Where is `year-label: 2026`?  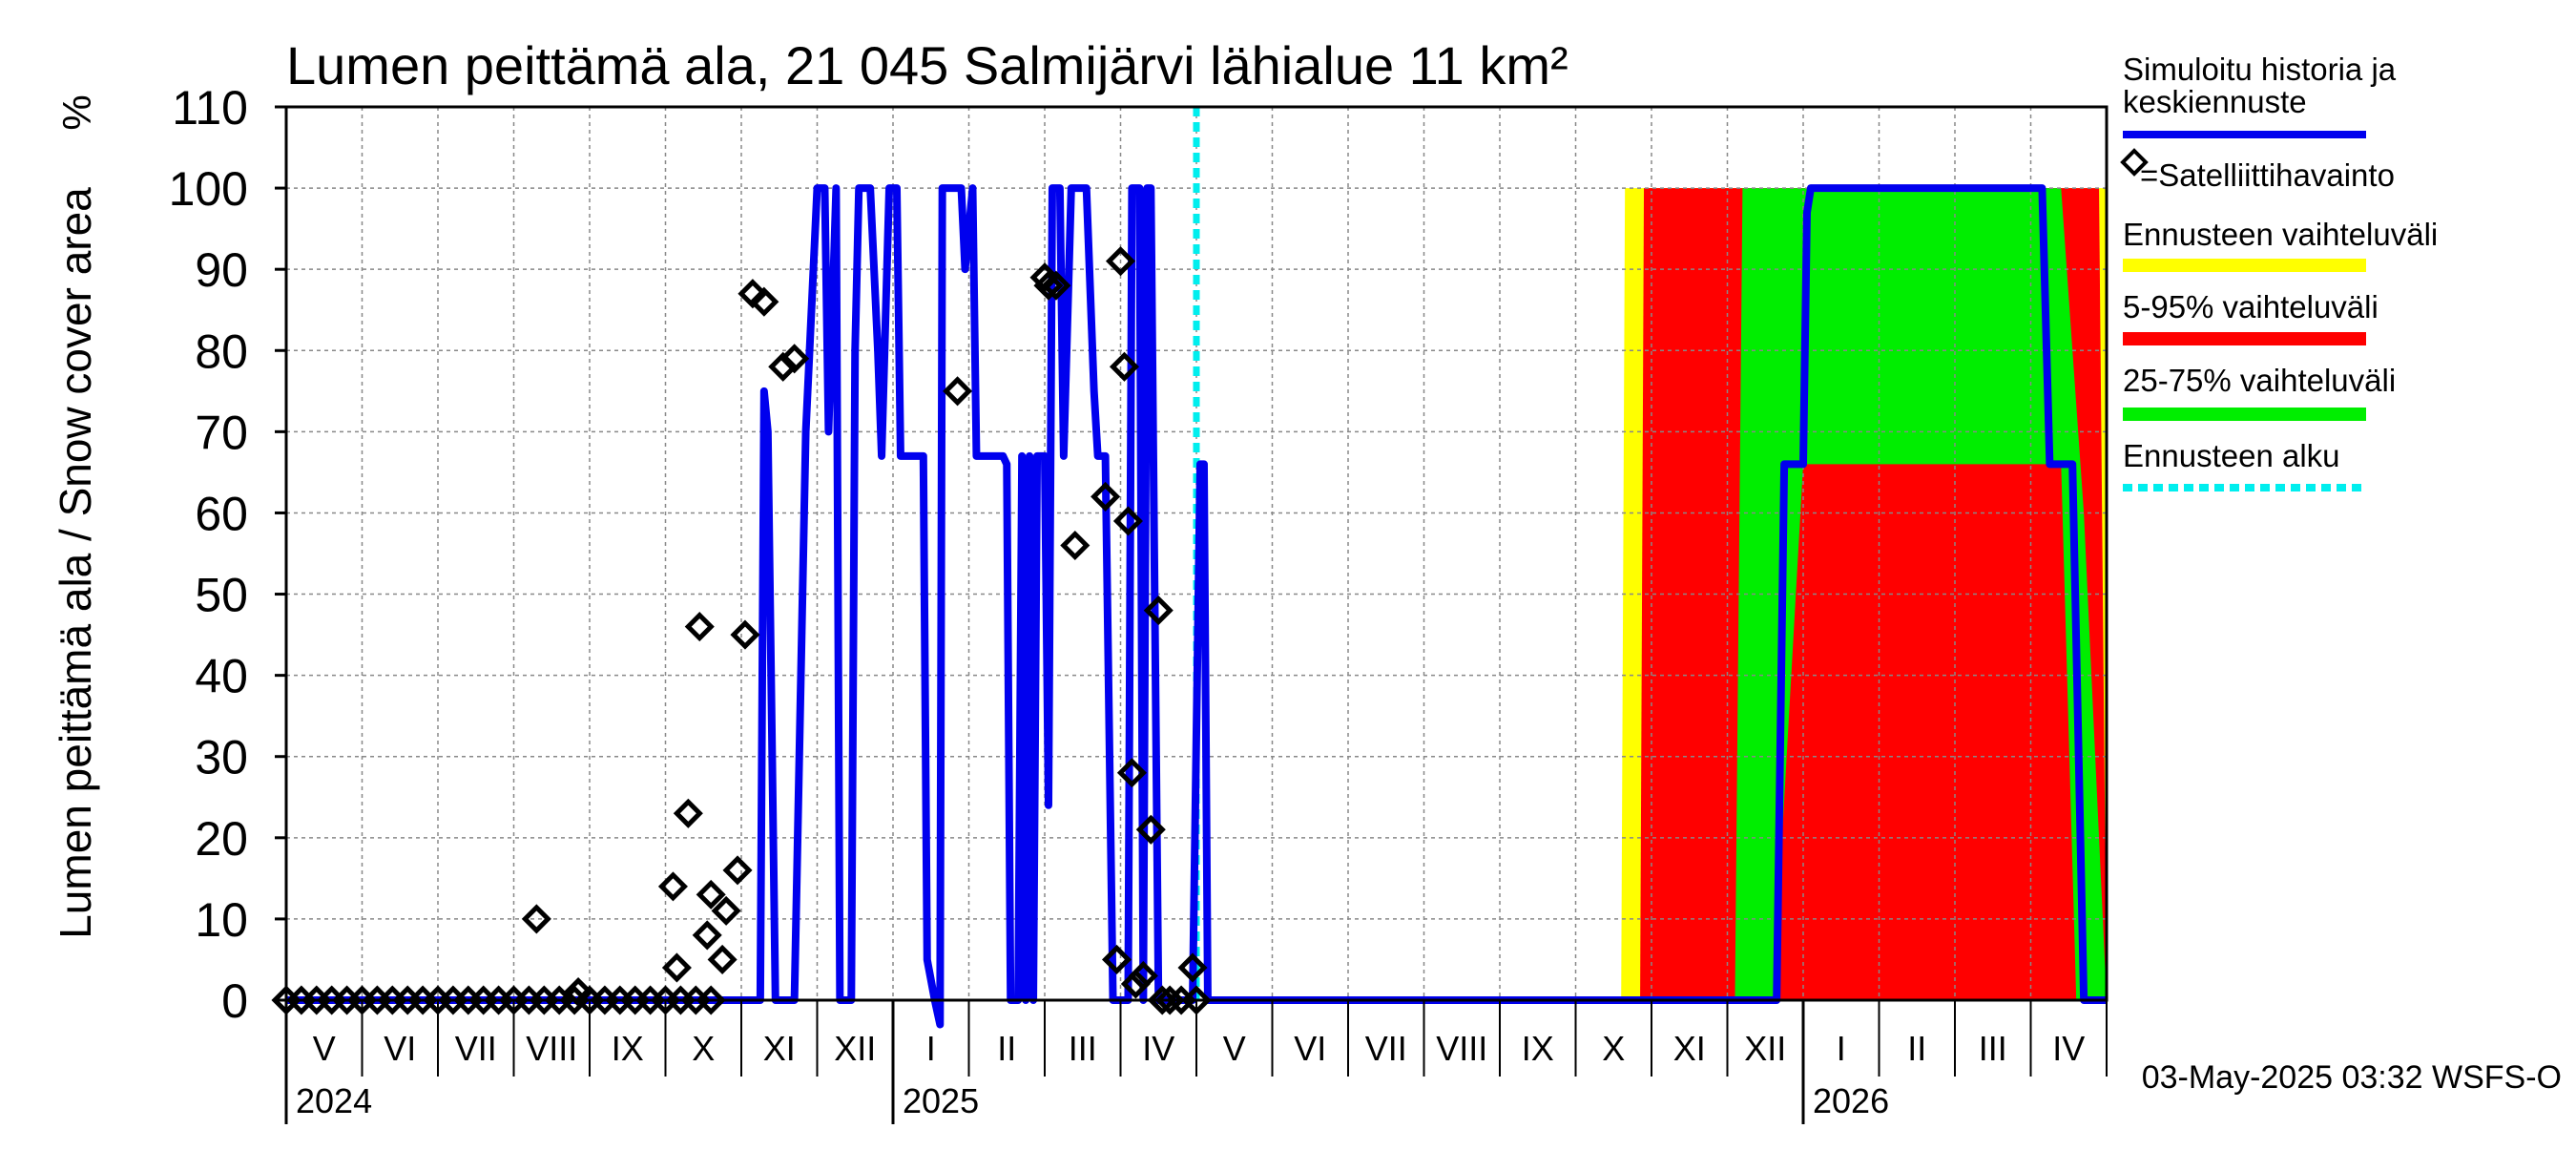
year-label: 2026 is located at coordinates (1851, 1100).